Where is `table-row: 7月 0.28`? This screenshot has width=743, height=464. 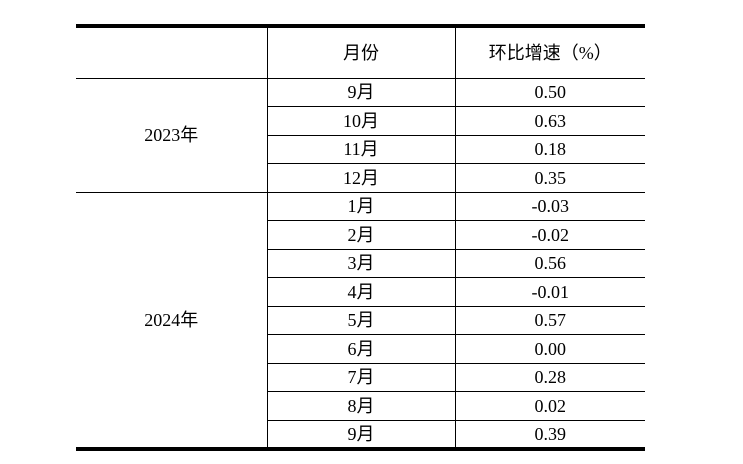
table-row: 7月 0.28 is located at coordinates (360, 377).